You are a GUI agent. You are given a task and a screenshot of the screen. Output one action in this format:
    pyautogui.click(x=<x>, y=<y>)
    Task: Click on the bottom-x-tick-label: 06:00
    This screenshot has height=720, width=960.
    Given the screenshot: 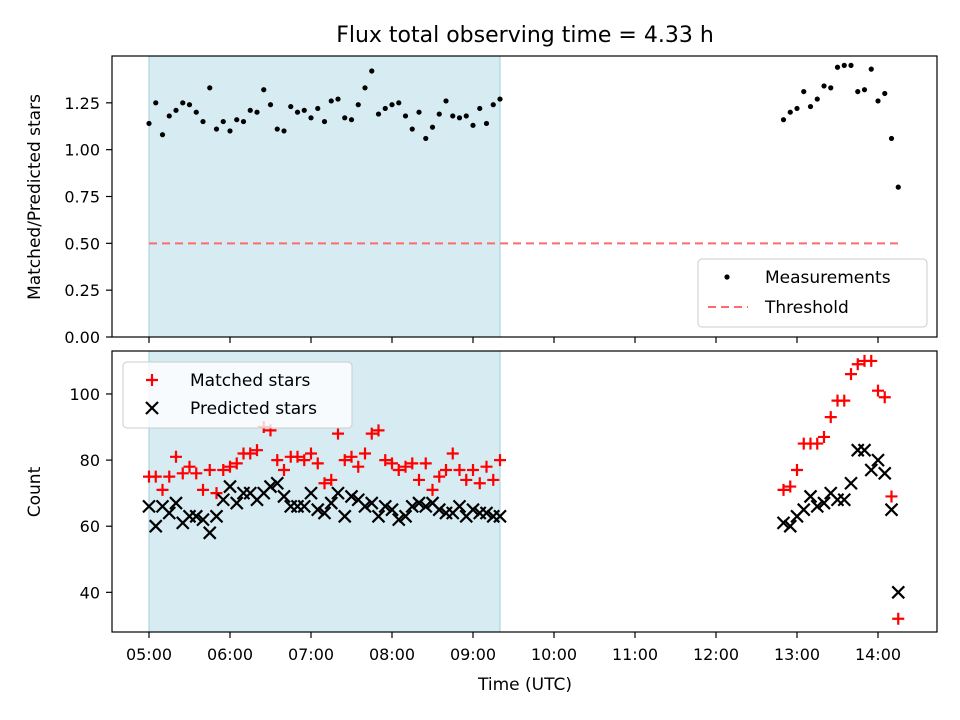 What is the action you would take?
    pyautogui.click(x=230, y=654)
    